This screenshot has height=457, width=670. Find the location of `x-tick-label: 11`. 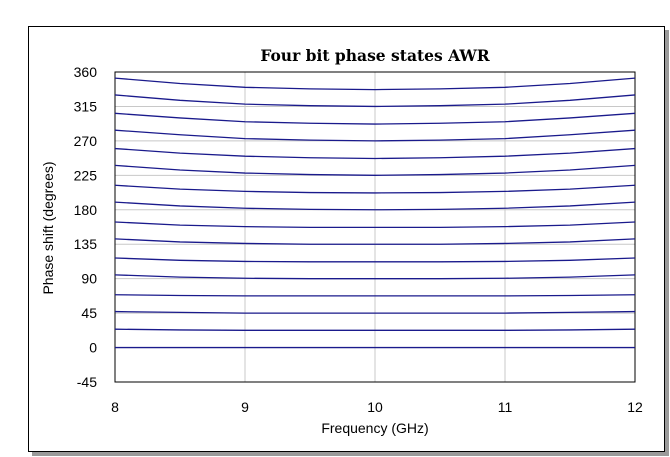

x-tick-label: 11 is located at coordinates (505, 407).